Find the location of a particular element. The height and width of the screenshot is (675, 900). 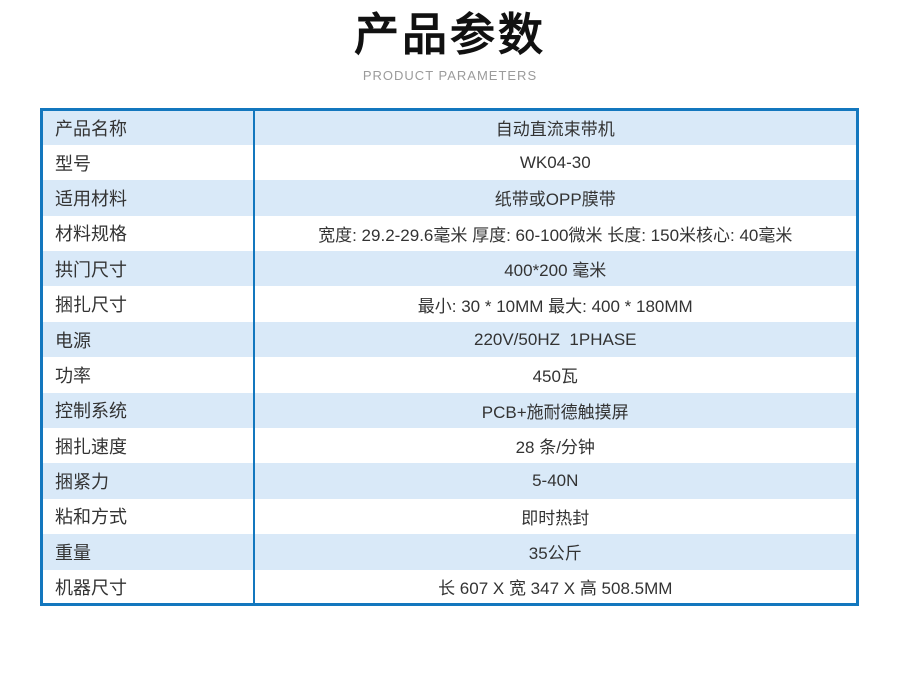

row-value: 28 条/分钟 is located at coordinates (555, 448).